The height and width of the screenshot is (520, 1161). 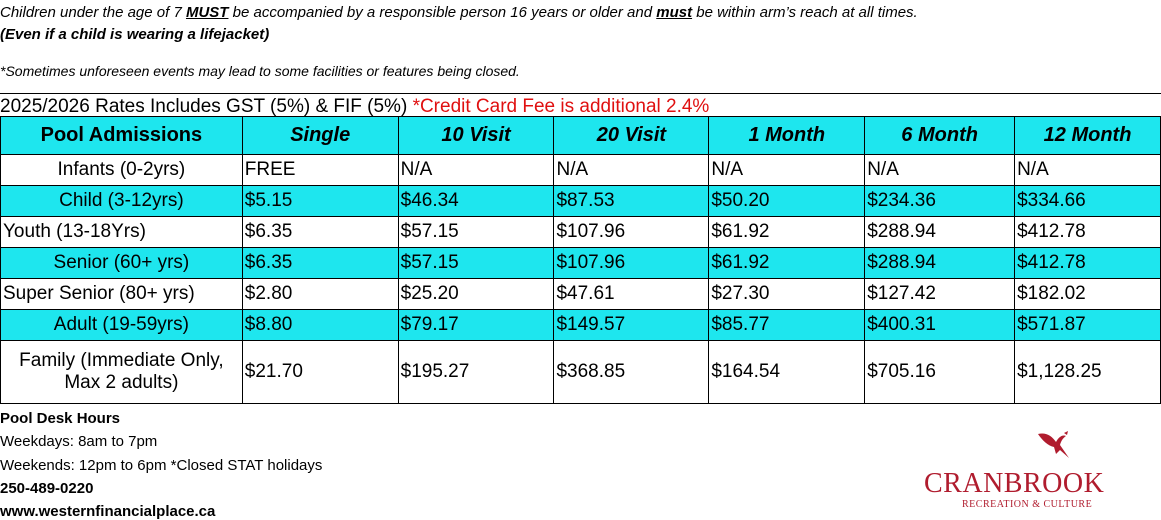 What do you see at coordinates (674, 12) in the screenshot?
I see `must-emphasis: must` at bounding box center [674, 12].